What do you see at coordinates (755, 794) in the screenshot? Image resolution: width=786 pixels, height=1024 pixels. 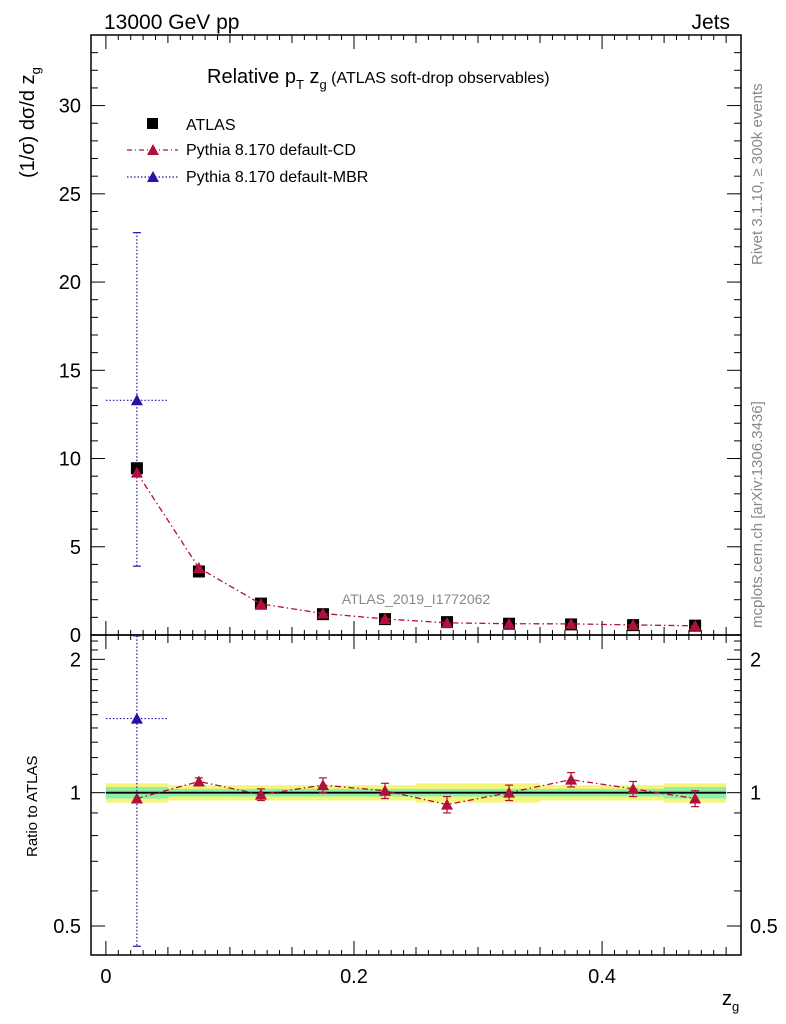 I see `y-tick-label-ratio-right: 1` at bounding box center [755, 794].